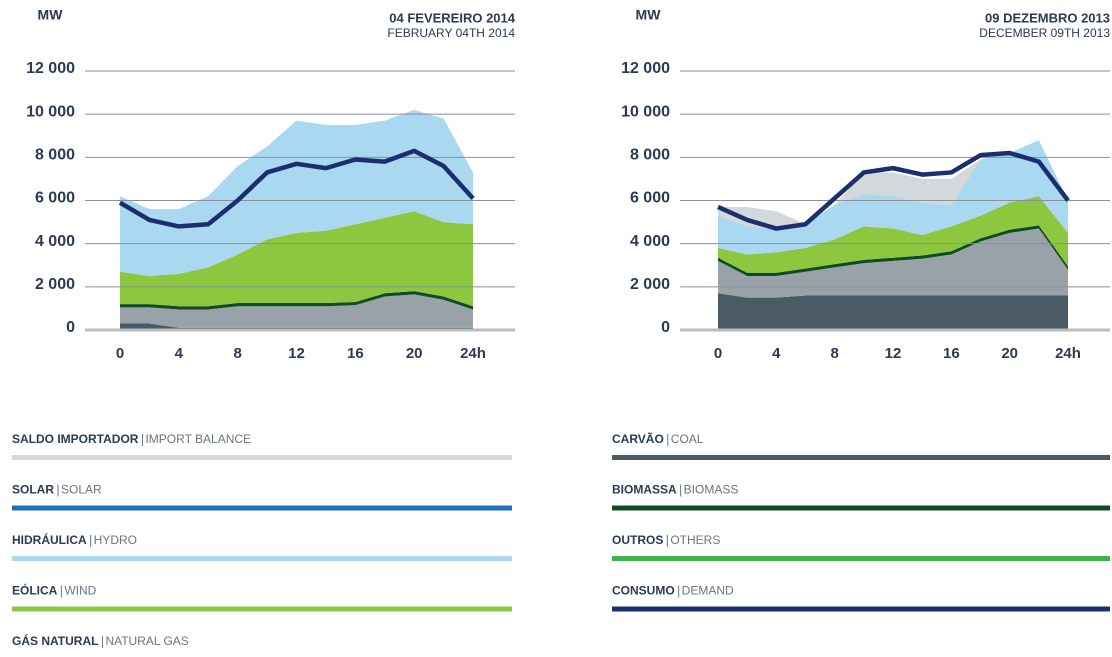 The height and width of the screenshot is (657, 1112). Describe the element at coordinates (198, 439) in the screenshot. I see `legend-name-en: IMPORT BALANCE` at that location.